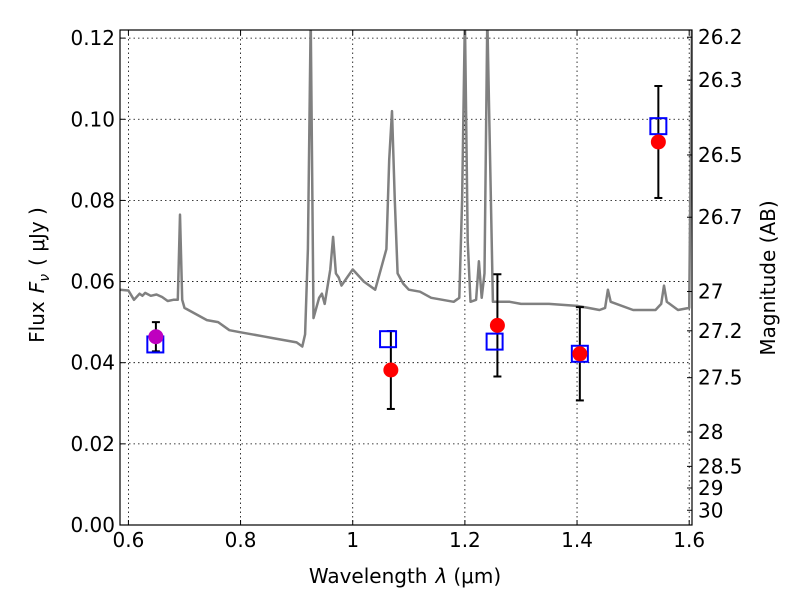  Describe the element at coordinates (45, 278) in the screenshot. I see `y-axis-label-subscript: ν` at that location.